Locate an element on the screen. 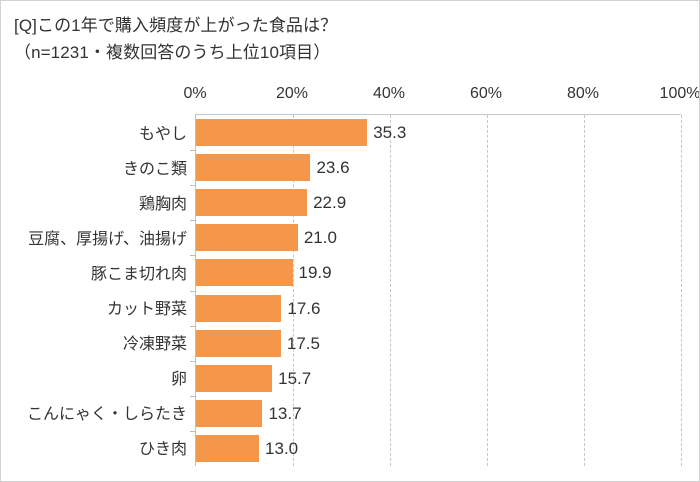 This screenshot has height=482, width=700. bar-row: 17.6 is located at coordinates (435, 308).